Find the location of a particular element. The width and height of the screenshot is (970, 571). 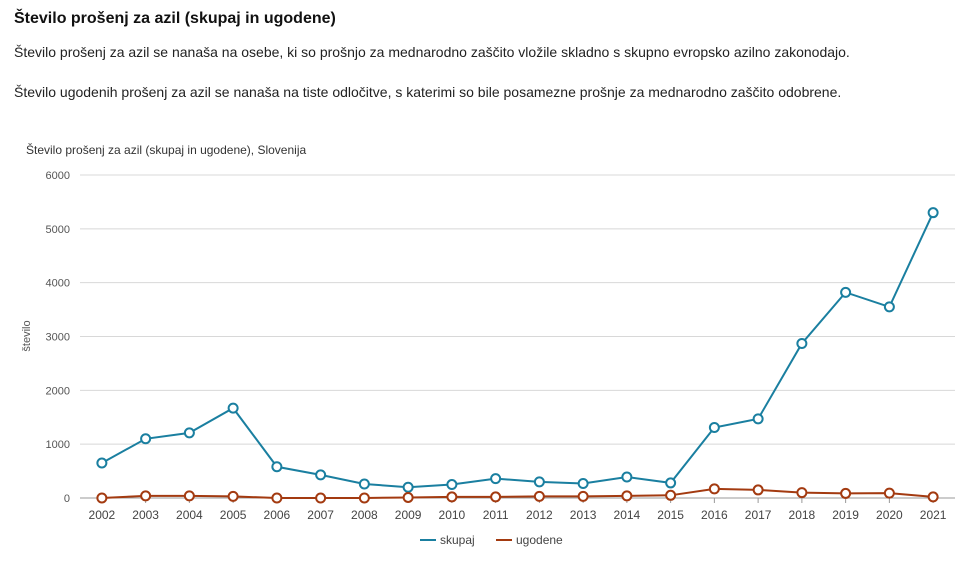

x-tick-label: 2019 is located at coordinates (845, 515).